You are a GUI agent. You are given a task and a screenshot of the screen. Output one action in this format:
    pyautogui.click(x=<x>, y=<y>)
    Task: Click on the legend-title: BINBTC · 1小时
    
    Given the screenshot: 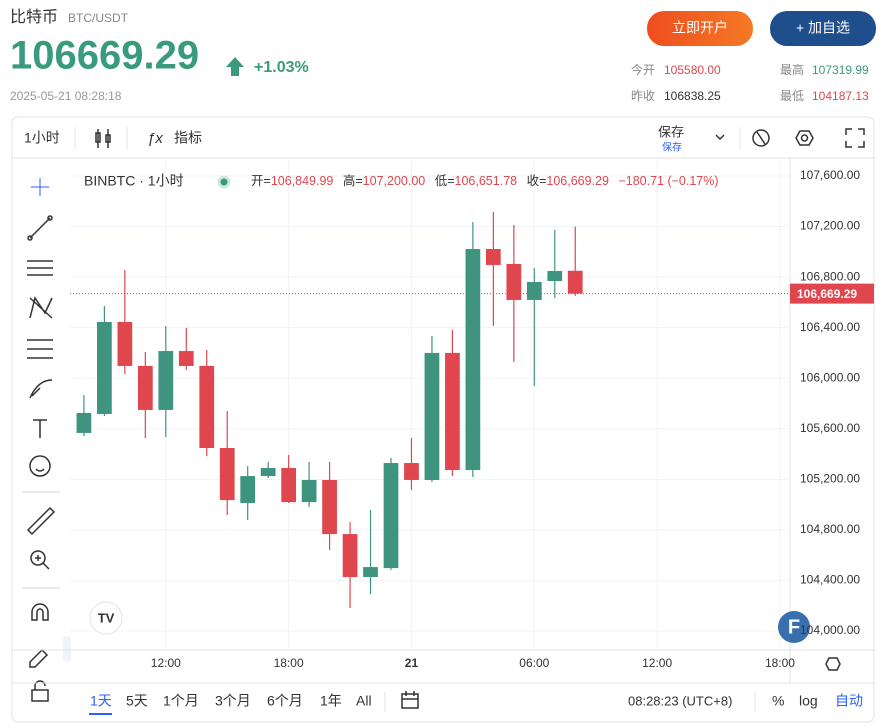 What is the action you would take?
    pyautogui.click(x=134, y=181)
    